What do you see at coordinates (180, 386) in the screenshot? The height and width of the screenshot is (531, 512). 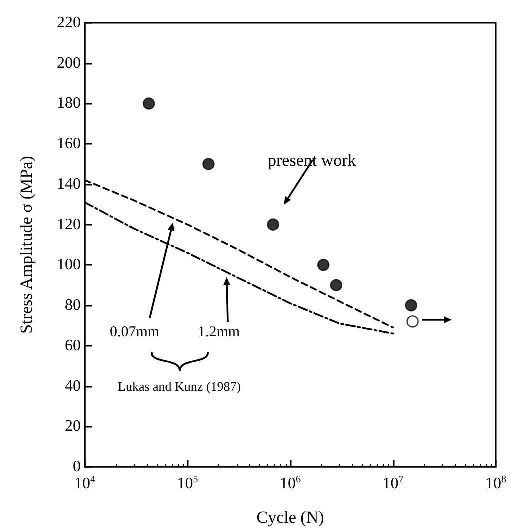 I see `annotation: Lukas and Kunz (1987)` at bounding box center [180, 386].